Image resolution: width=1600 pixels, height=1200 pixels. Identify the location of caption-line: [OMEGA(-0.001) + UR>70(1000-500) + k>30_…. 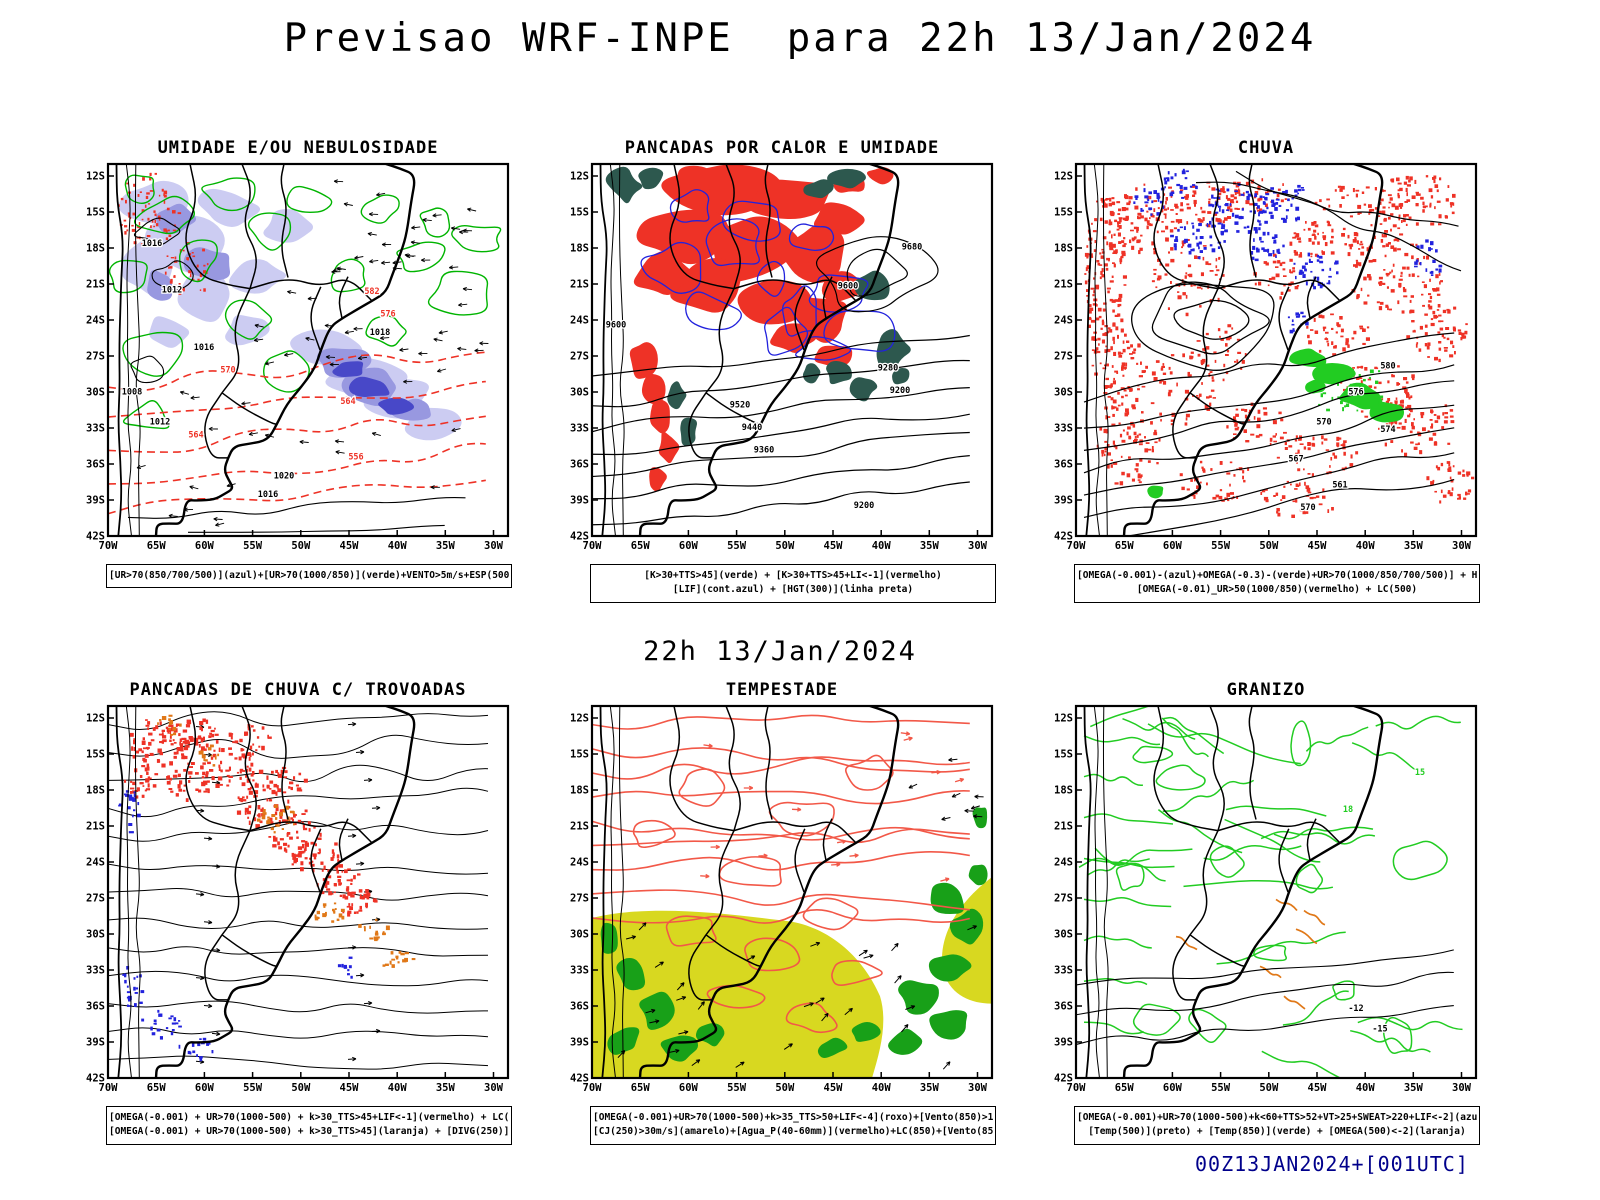
(309, 1132).